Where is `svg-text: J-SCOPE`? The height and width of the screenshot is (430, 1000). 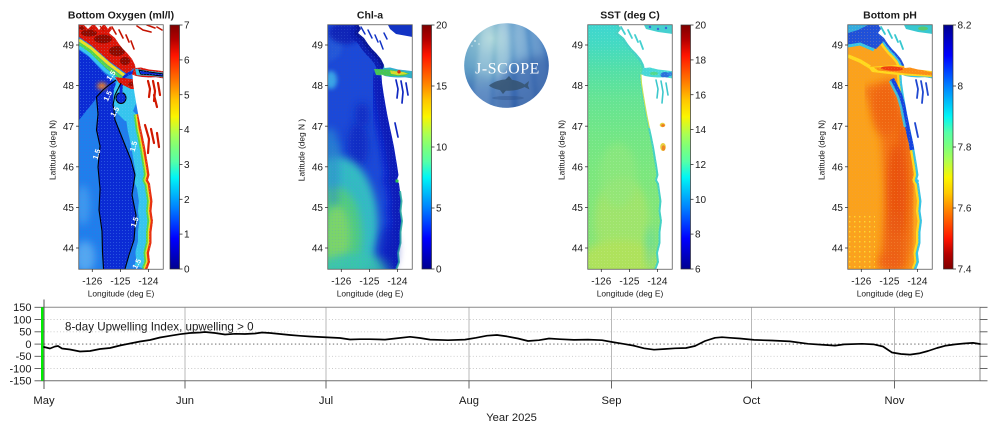
svg-text: J-SCOPE is located at coordinates (507, 69).